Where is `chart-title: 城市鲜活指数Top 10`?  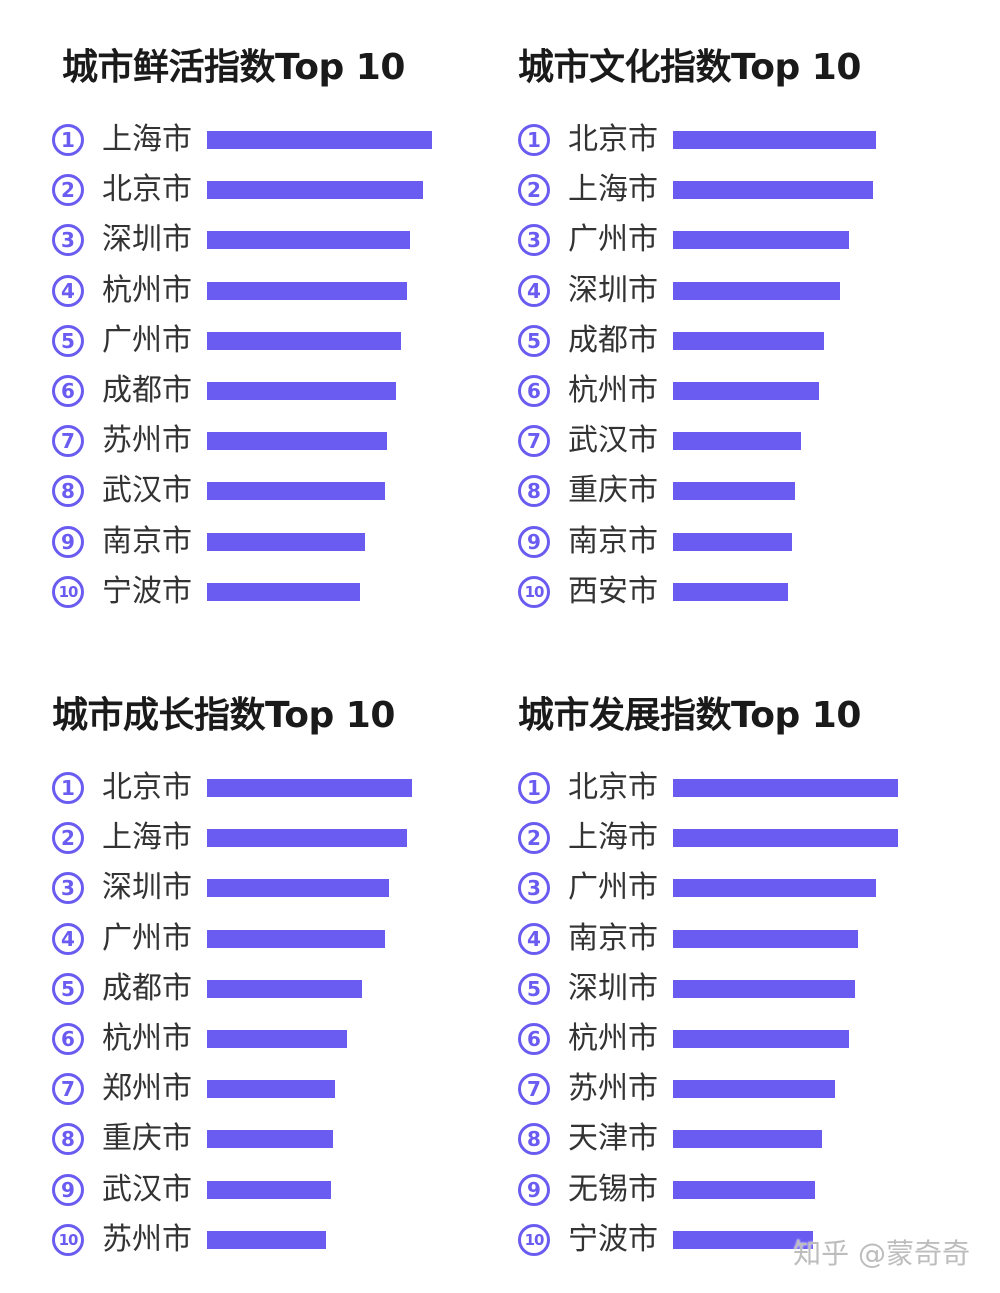 chart-title: 城市鲜活指数Top 10 is located at coordinates (233, 67).